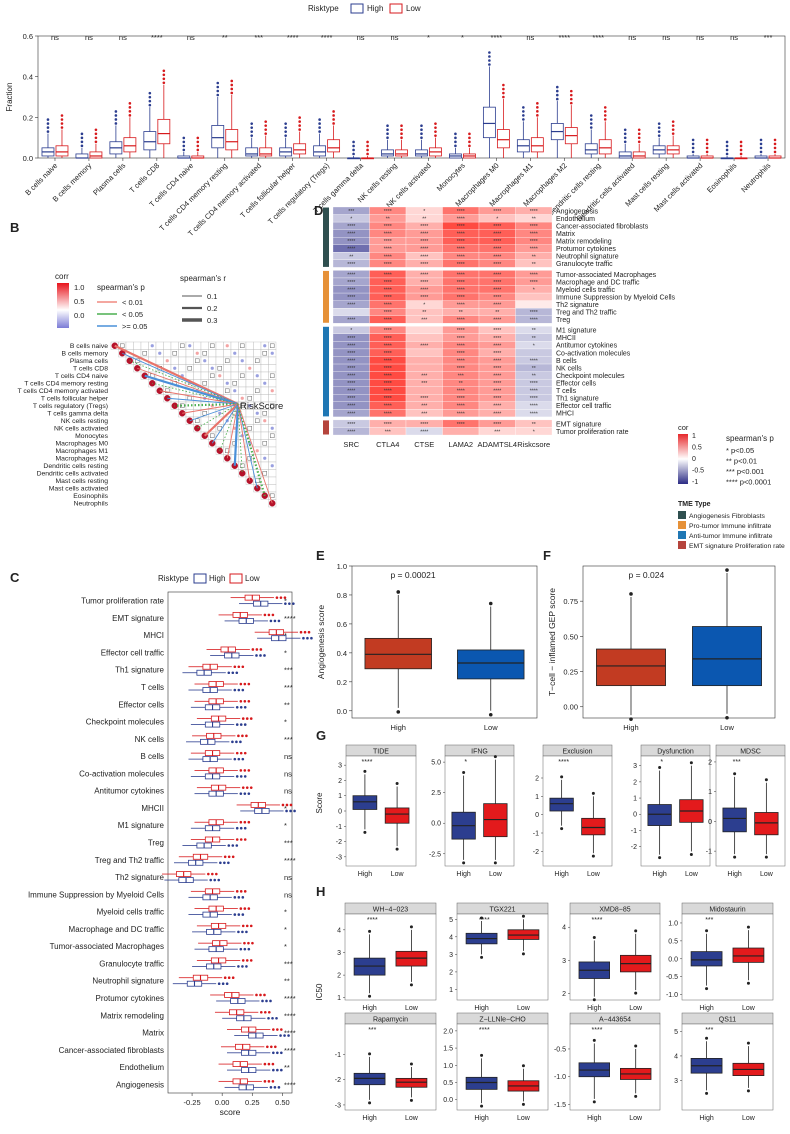 This screenshot has width=790, height=1134. What do you see at coordinates (755, 177) in the screenshot?
I see `x-tick-label: Neutrophils` at bounding box center [755, 177].